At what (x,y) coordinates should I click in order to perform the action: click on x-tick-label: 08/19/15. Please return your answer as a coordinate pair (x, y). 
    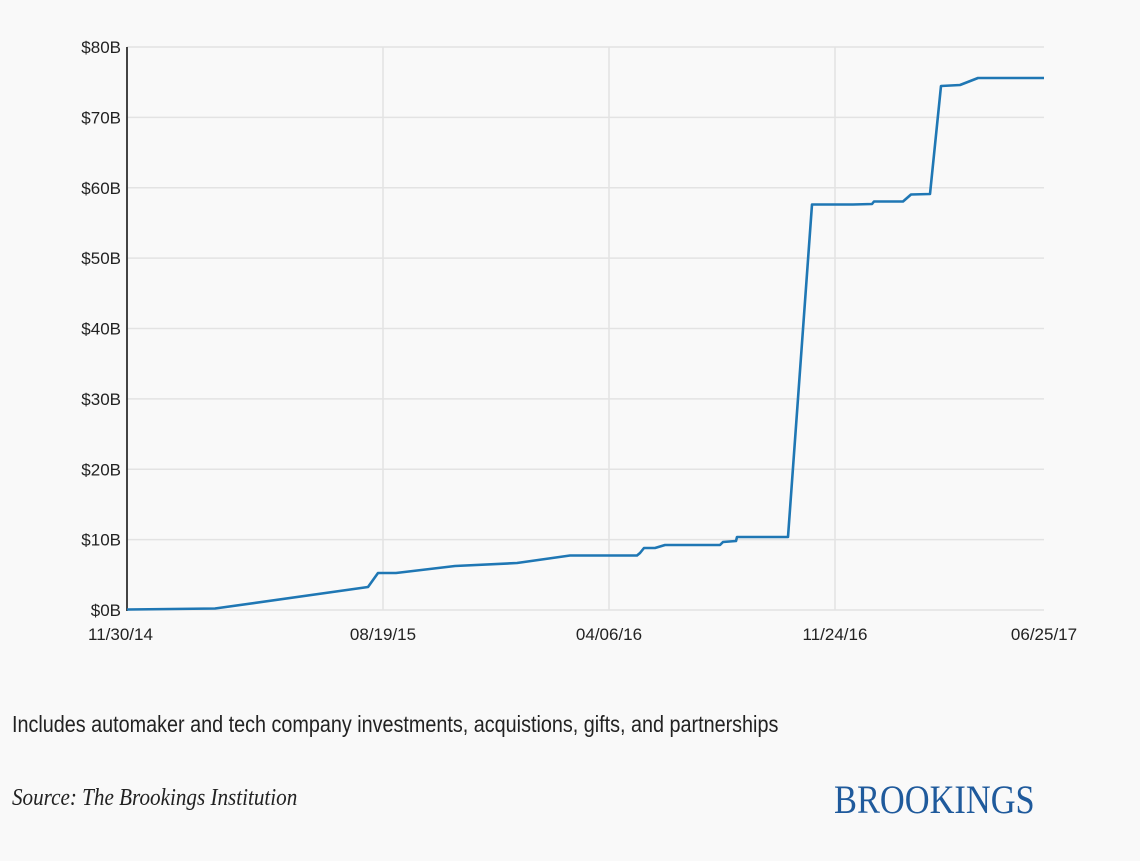
    Looking at the image, I should click on (383, 634).